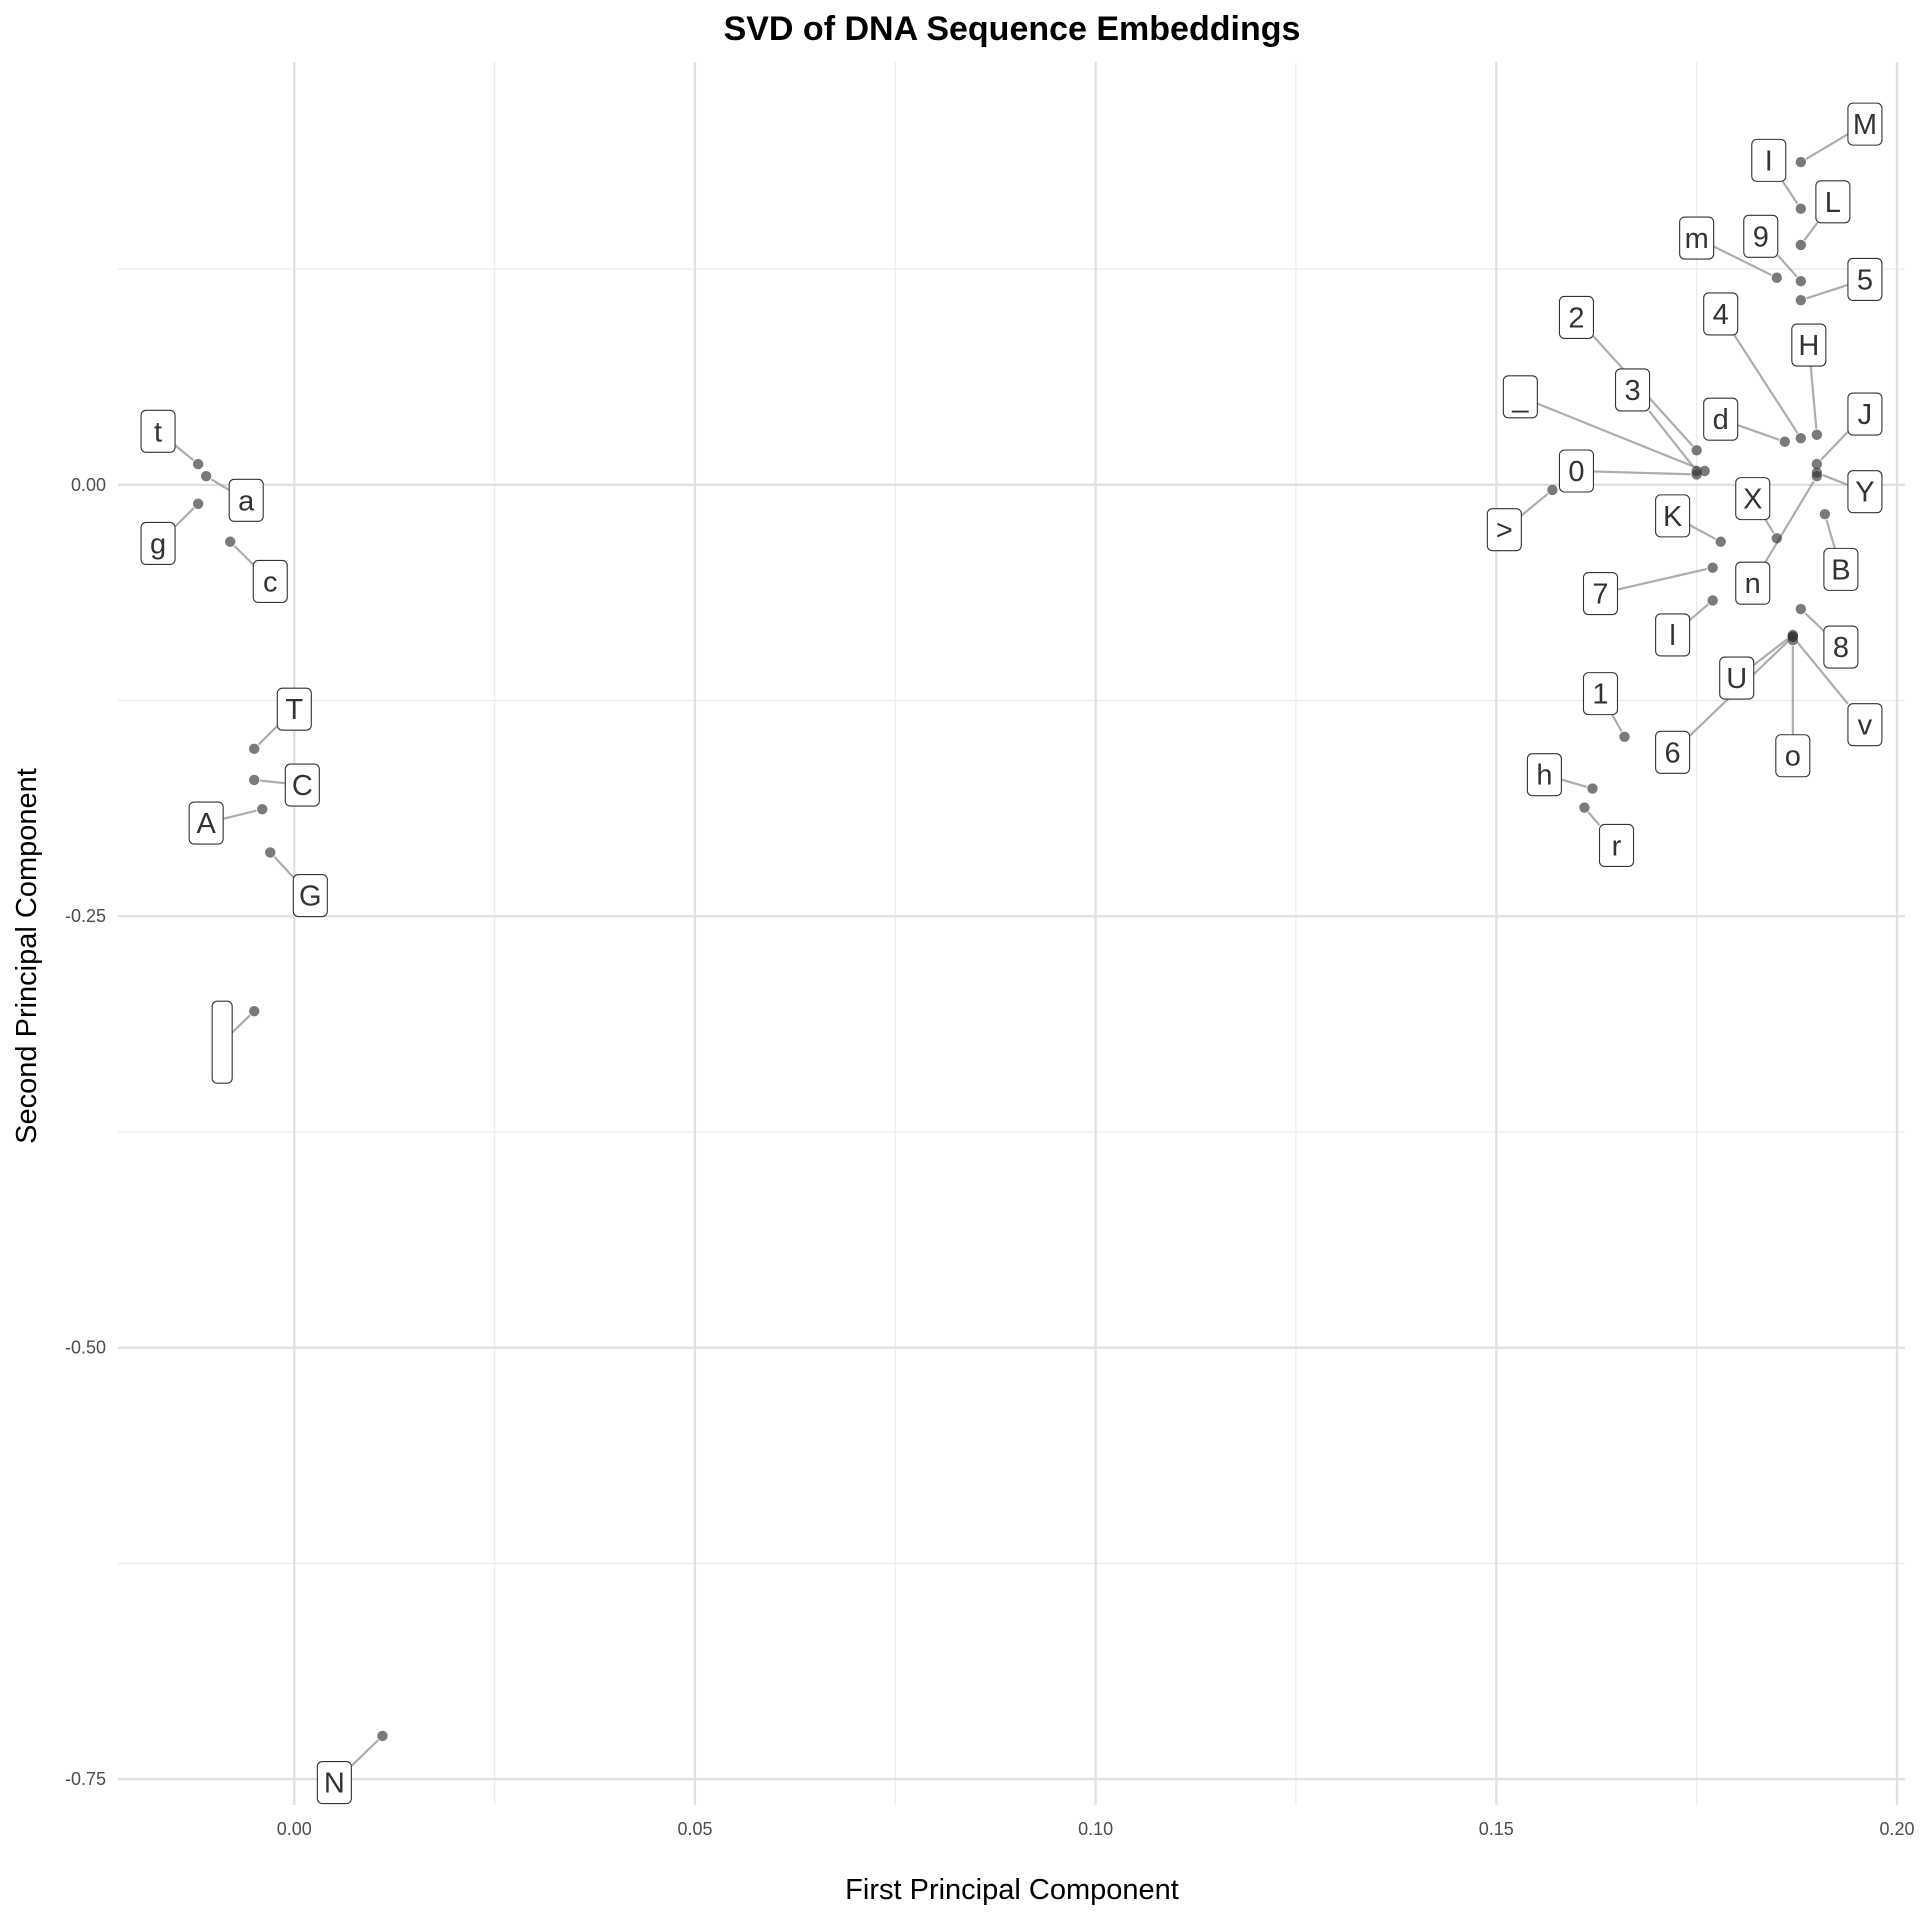  What do you see at coordinates (1576, 472) in the screenshot?
I see `point-label: 0` at bounding box center [1576, 472].